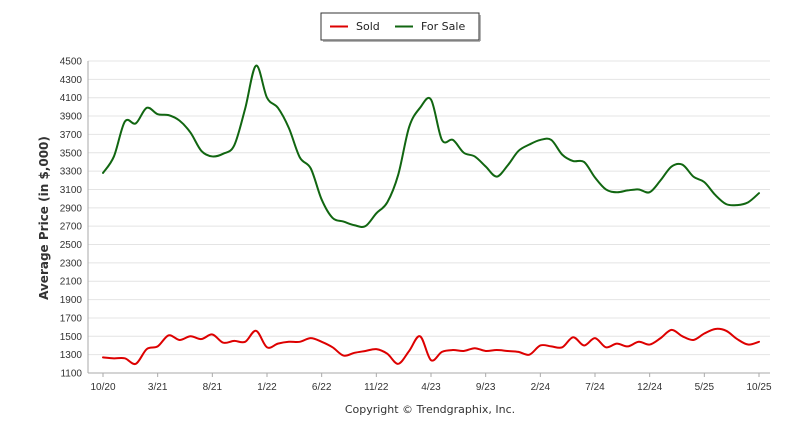 The image size is (800, 434). I want to click on copyright-text: Copyright © Trendgraphix, Inc., so click(430, 409).